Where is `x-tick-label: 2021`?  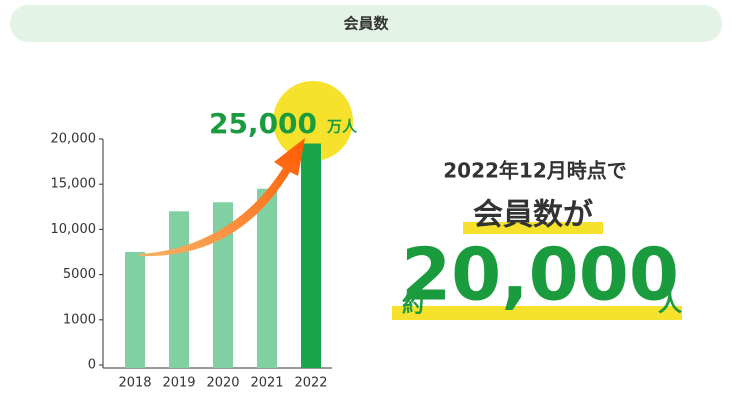 x-tick-label: 2021 is located at coordinates (266, 383).